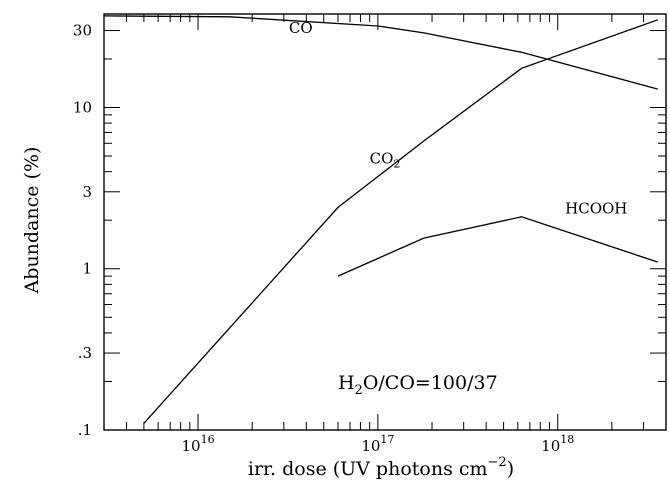 Image resolution: width=669 pixels, height=481 pixels. I want to click on x-axis-label-exponent: −2, so click(497, 462).